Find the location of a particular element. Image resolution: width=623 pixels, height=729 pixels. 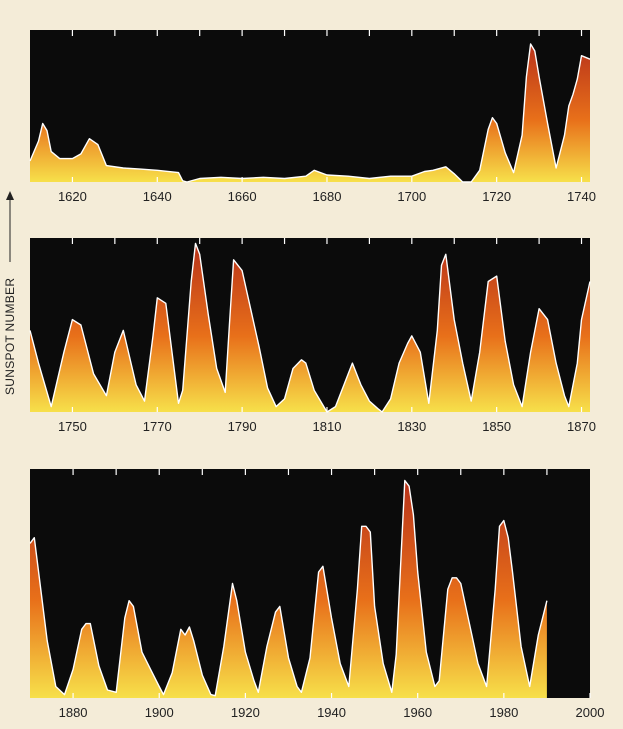

x-tick-label: 1880 is located at coordinates (73, 712).